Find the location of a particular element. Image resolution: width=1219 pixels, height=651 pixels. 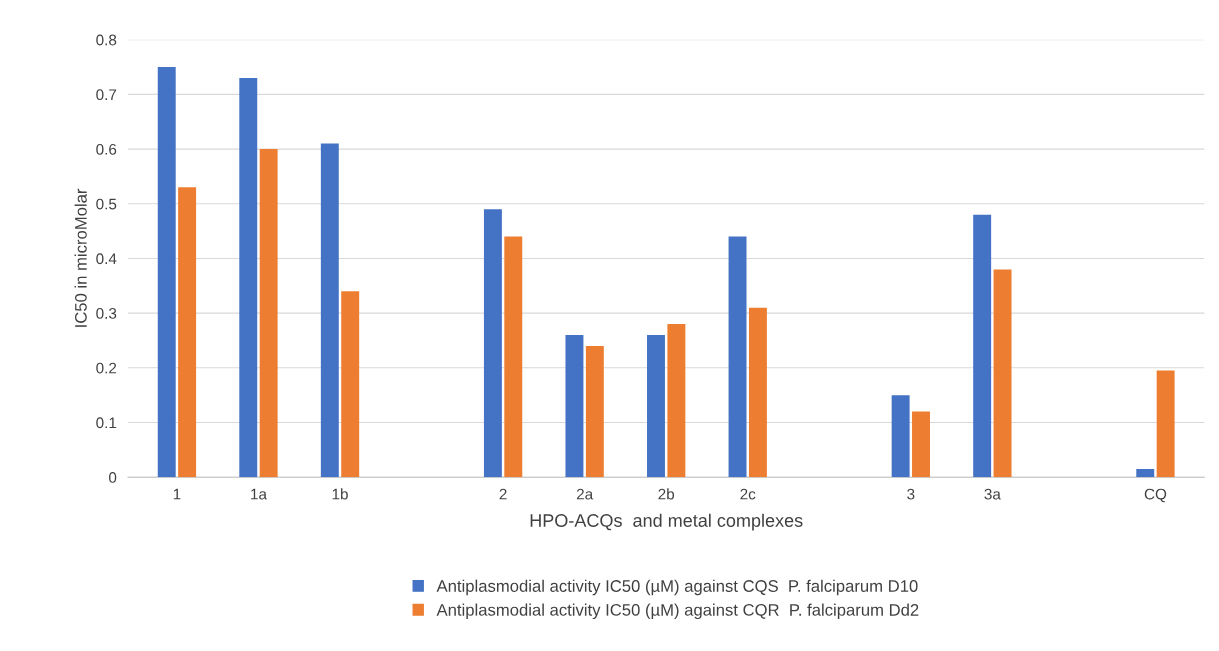

x-tick-label: 2a is located at coordinates (585, 494).